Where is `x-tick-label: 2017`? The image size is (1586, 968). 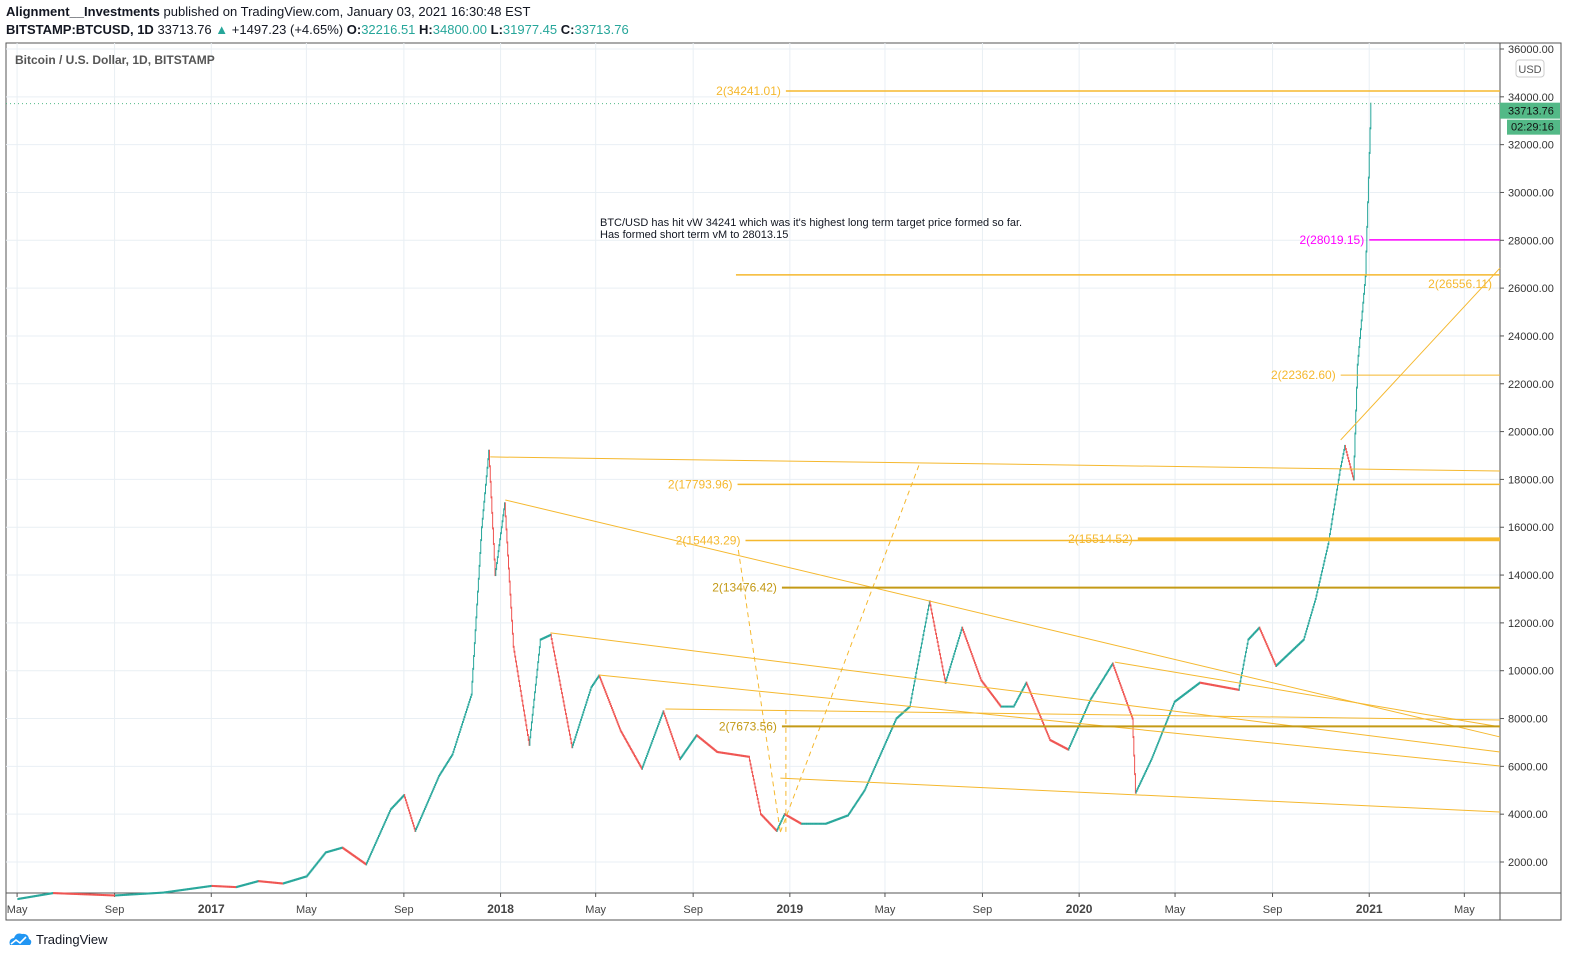 x-tick-label: 2017 is located at coordinates (211, 909).